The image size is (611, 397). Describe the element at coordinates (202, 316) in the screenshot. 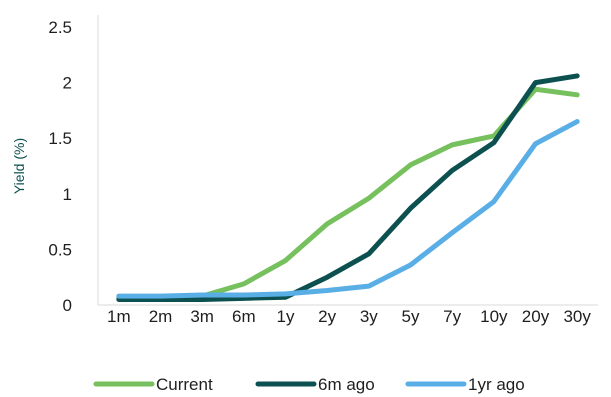

I see `x-tick-label: 3m` at that location.